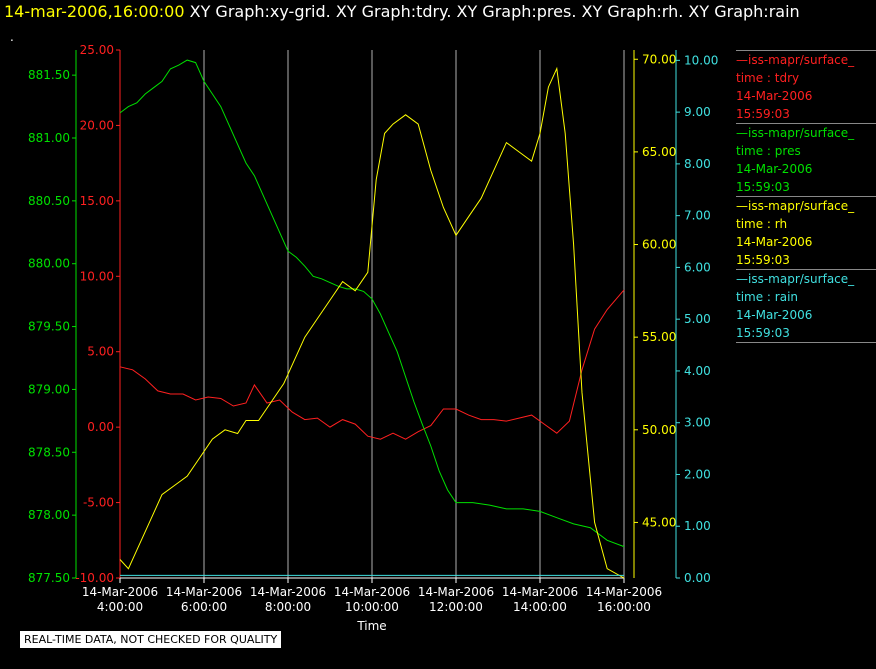 The height and width of the screenshot is (669, 876). I want to click on pres-tick-label: 877.50, so click(49, 578).